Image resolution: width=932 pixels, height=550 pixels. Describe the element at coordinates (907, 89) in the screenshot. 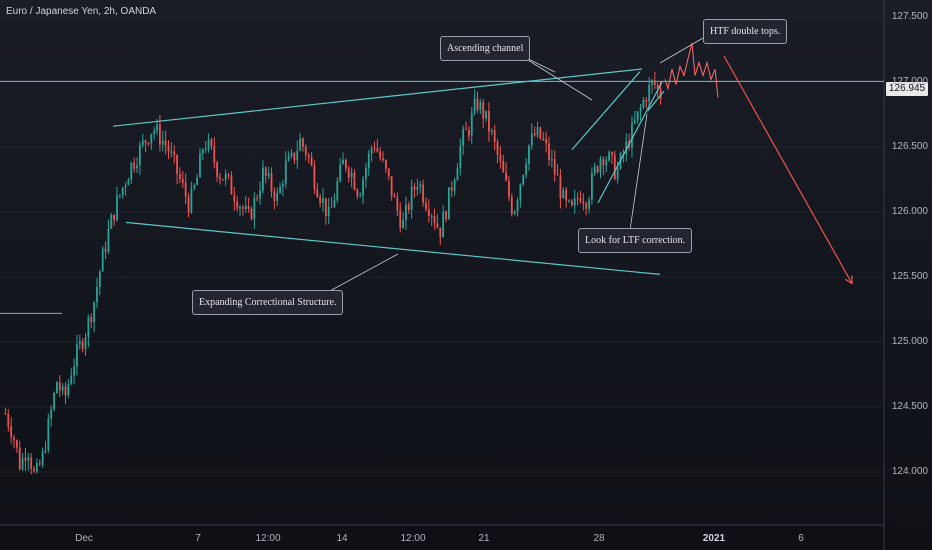

I see `current-price-tag: 126.945` at that location.